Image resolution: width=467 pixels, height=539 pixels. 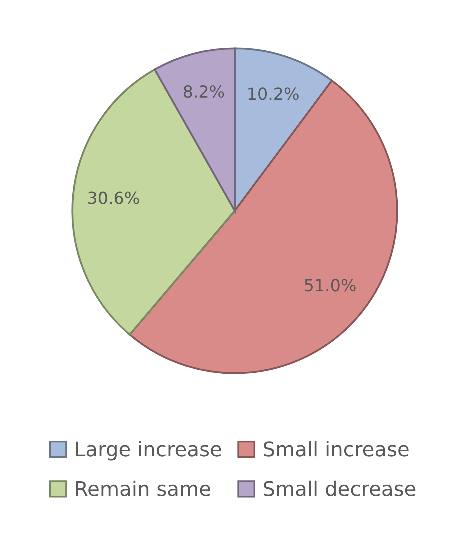 What do you see at coordinates (330, 285) in the screenshot?
I see `data-label: 51.0%` at bounding box center [330, 285].